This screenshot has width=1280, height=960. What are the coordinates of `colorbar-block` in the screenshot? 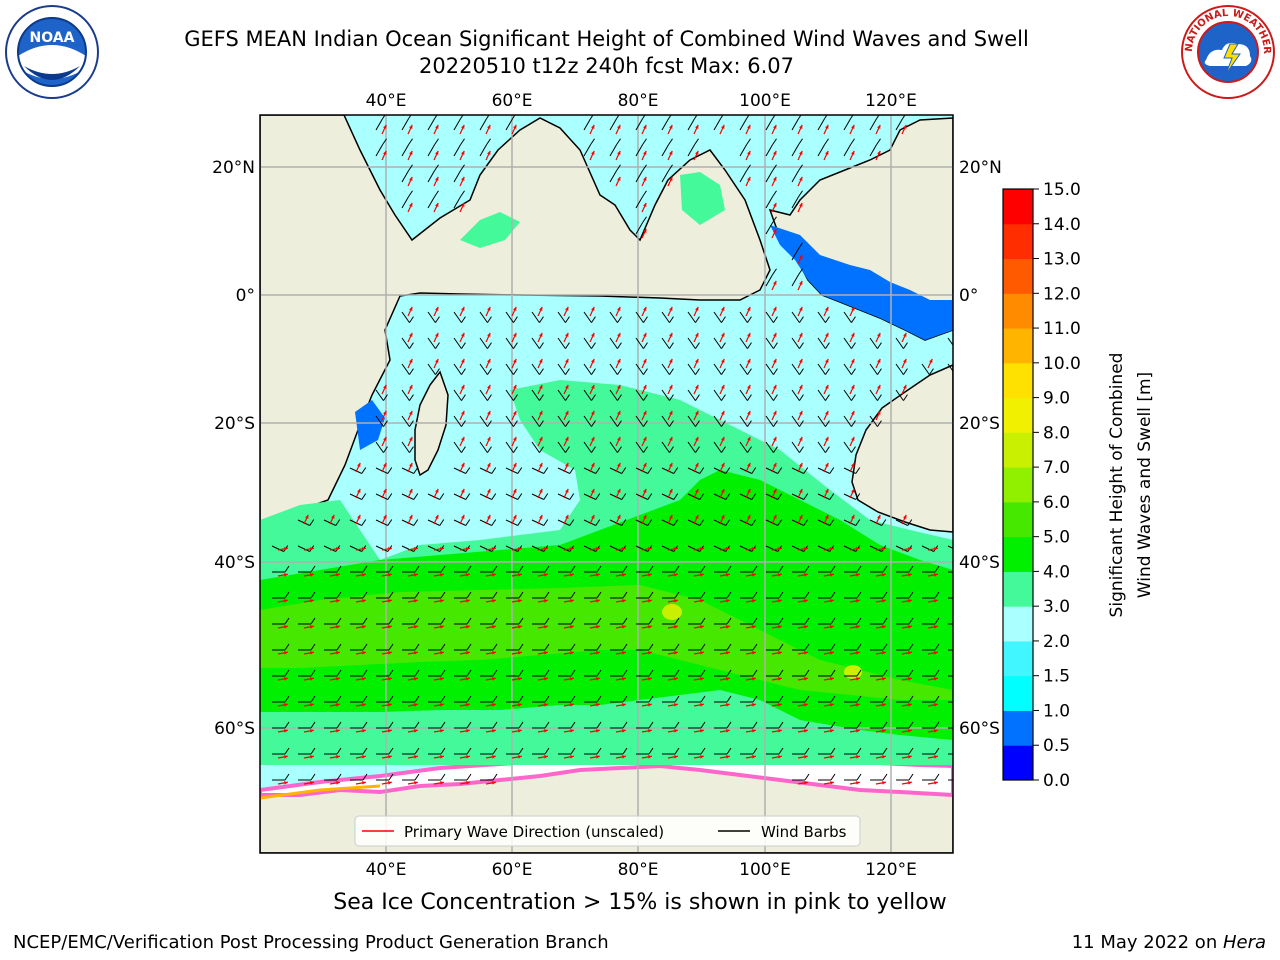 It's located at (1018, 241).